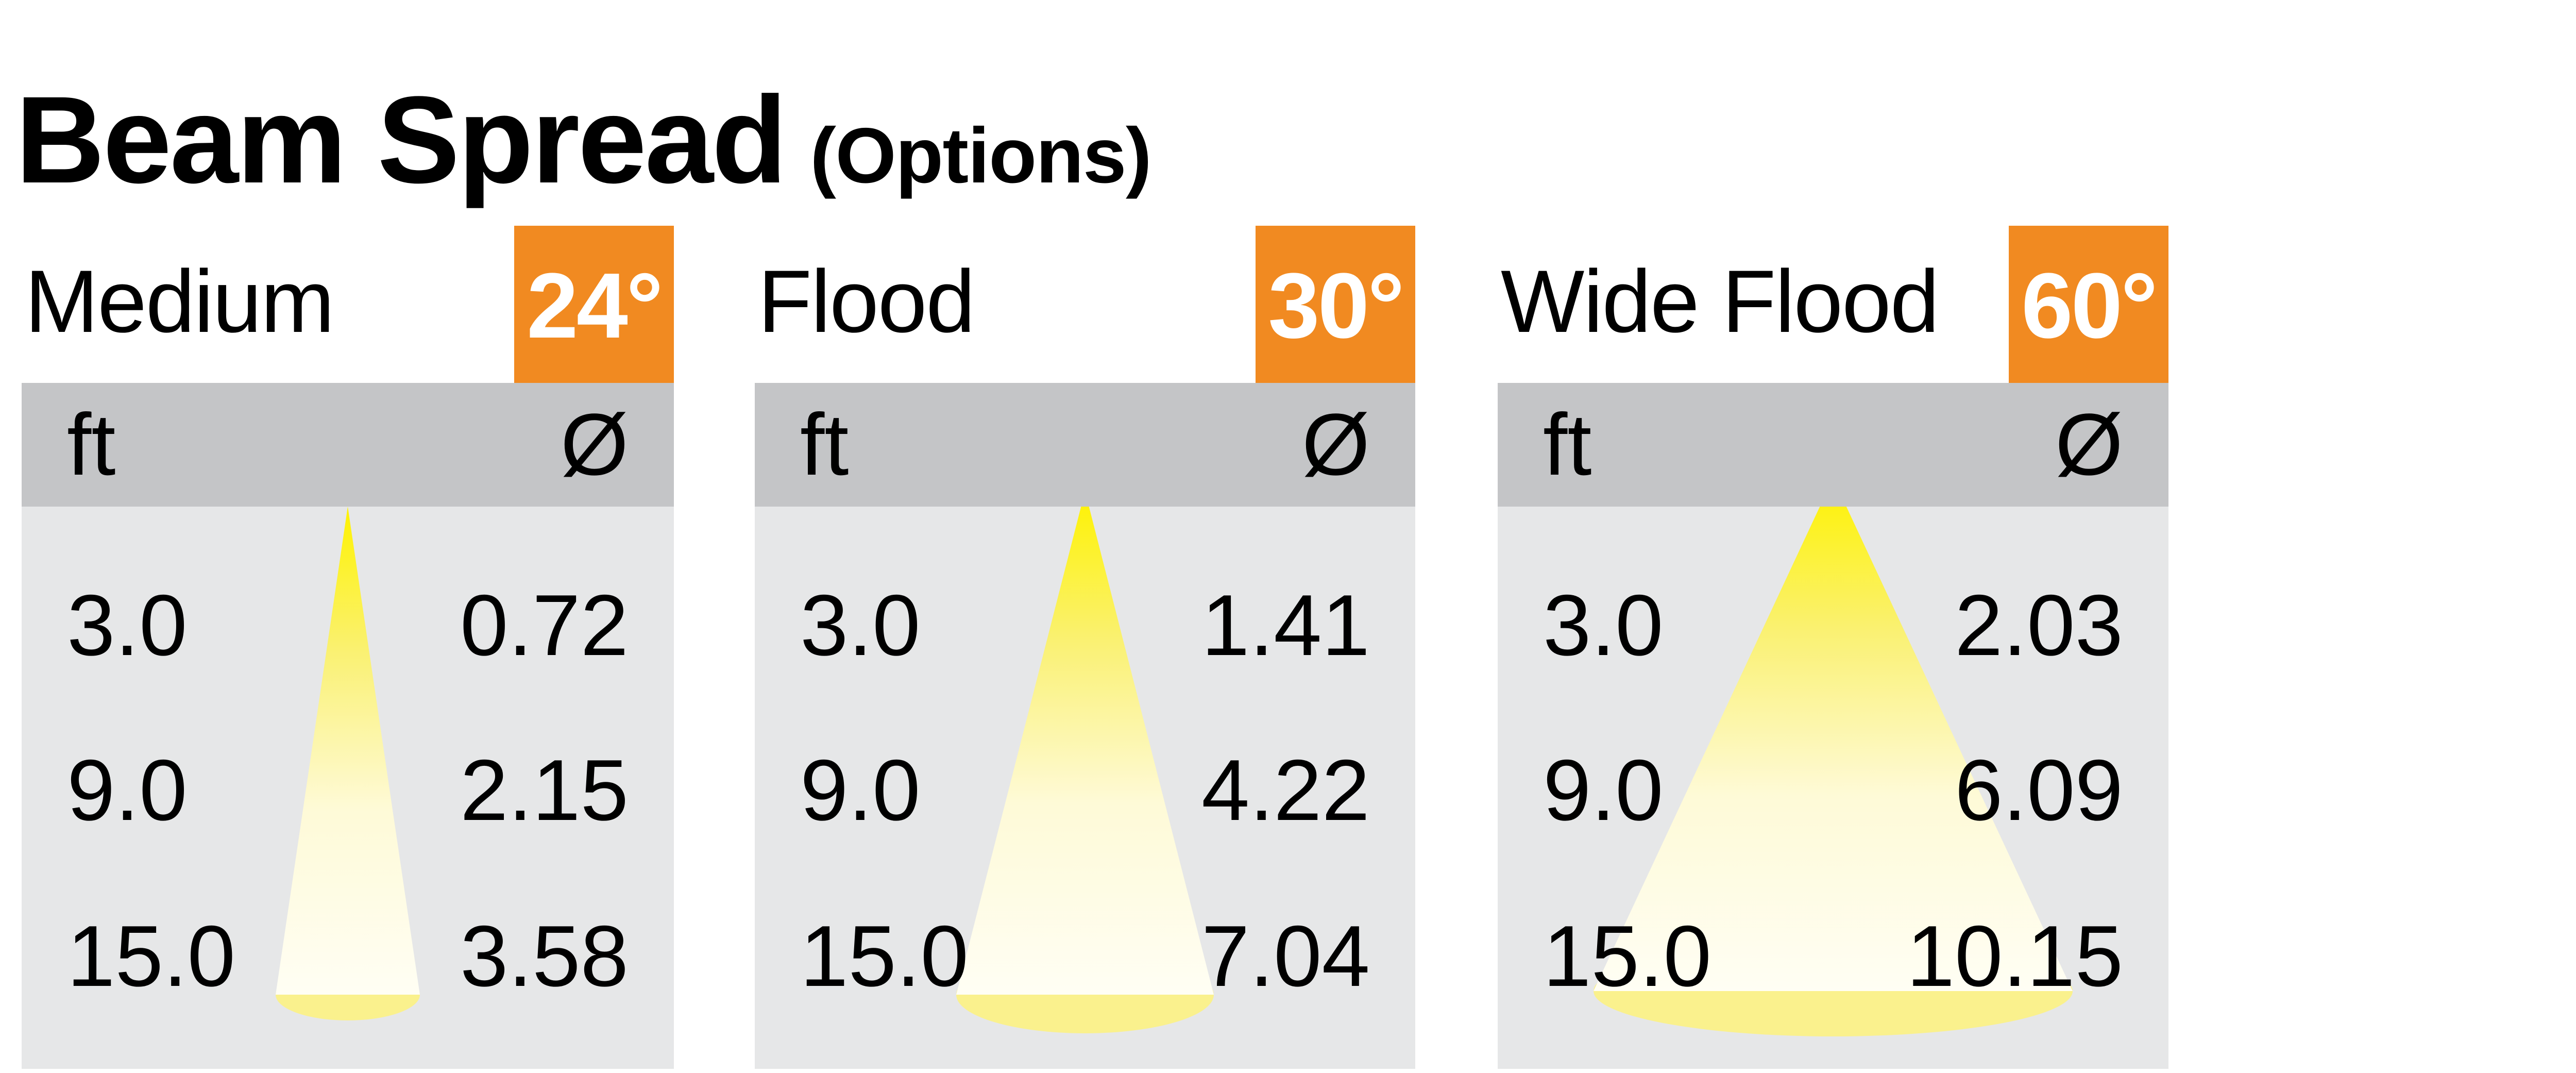 The height and width of the screenshot is (1073, 2576). What do you see at coordinates (2039, 625) in the screenshot?
I see `diameter-value: 2.03` at bounding box center [2039, 625].